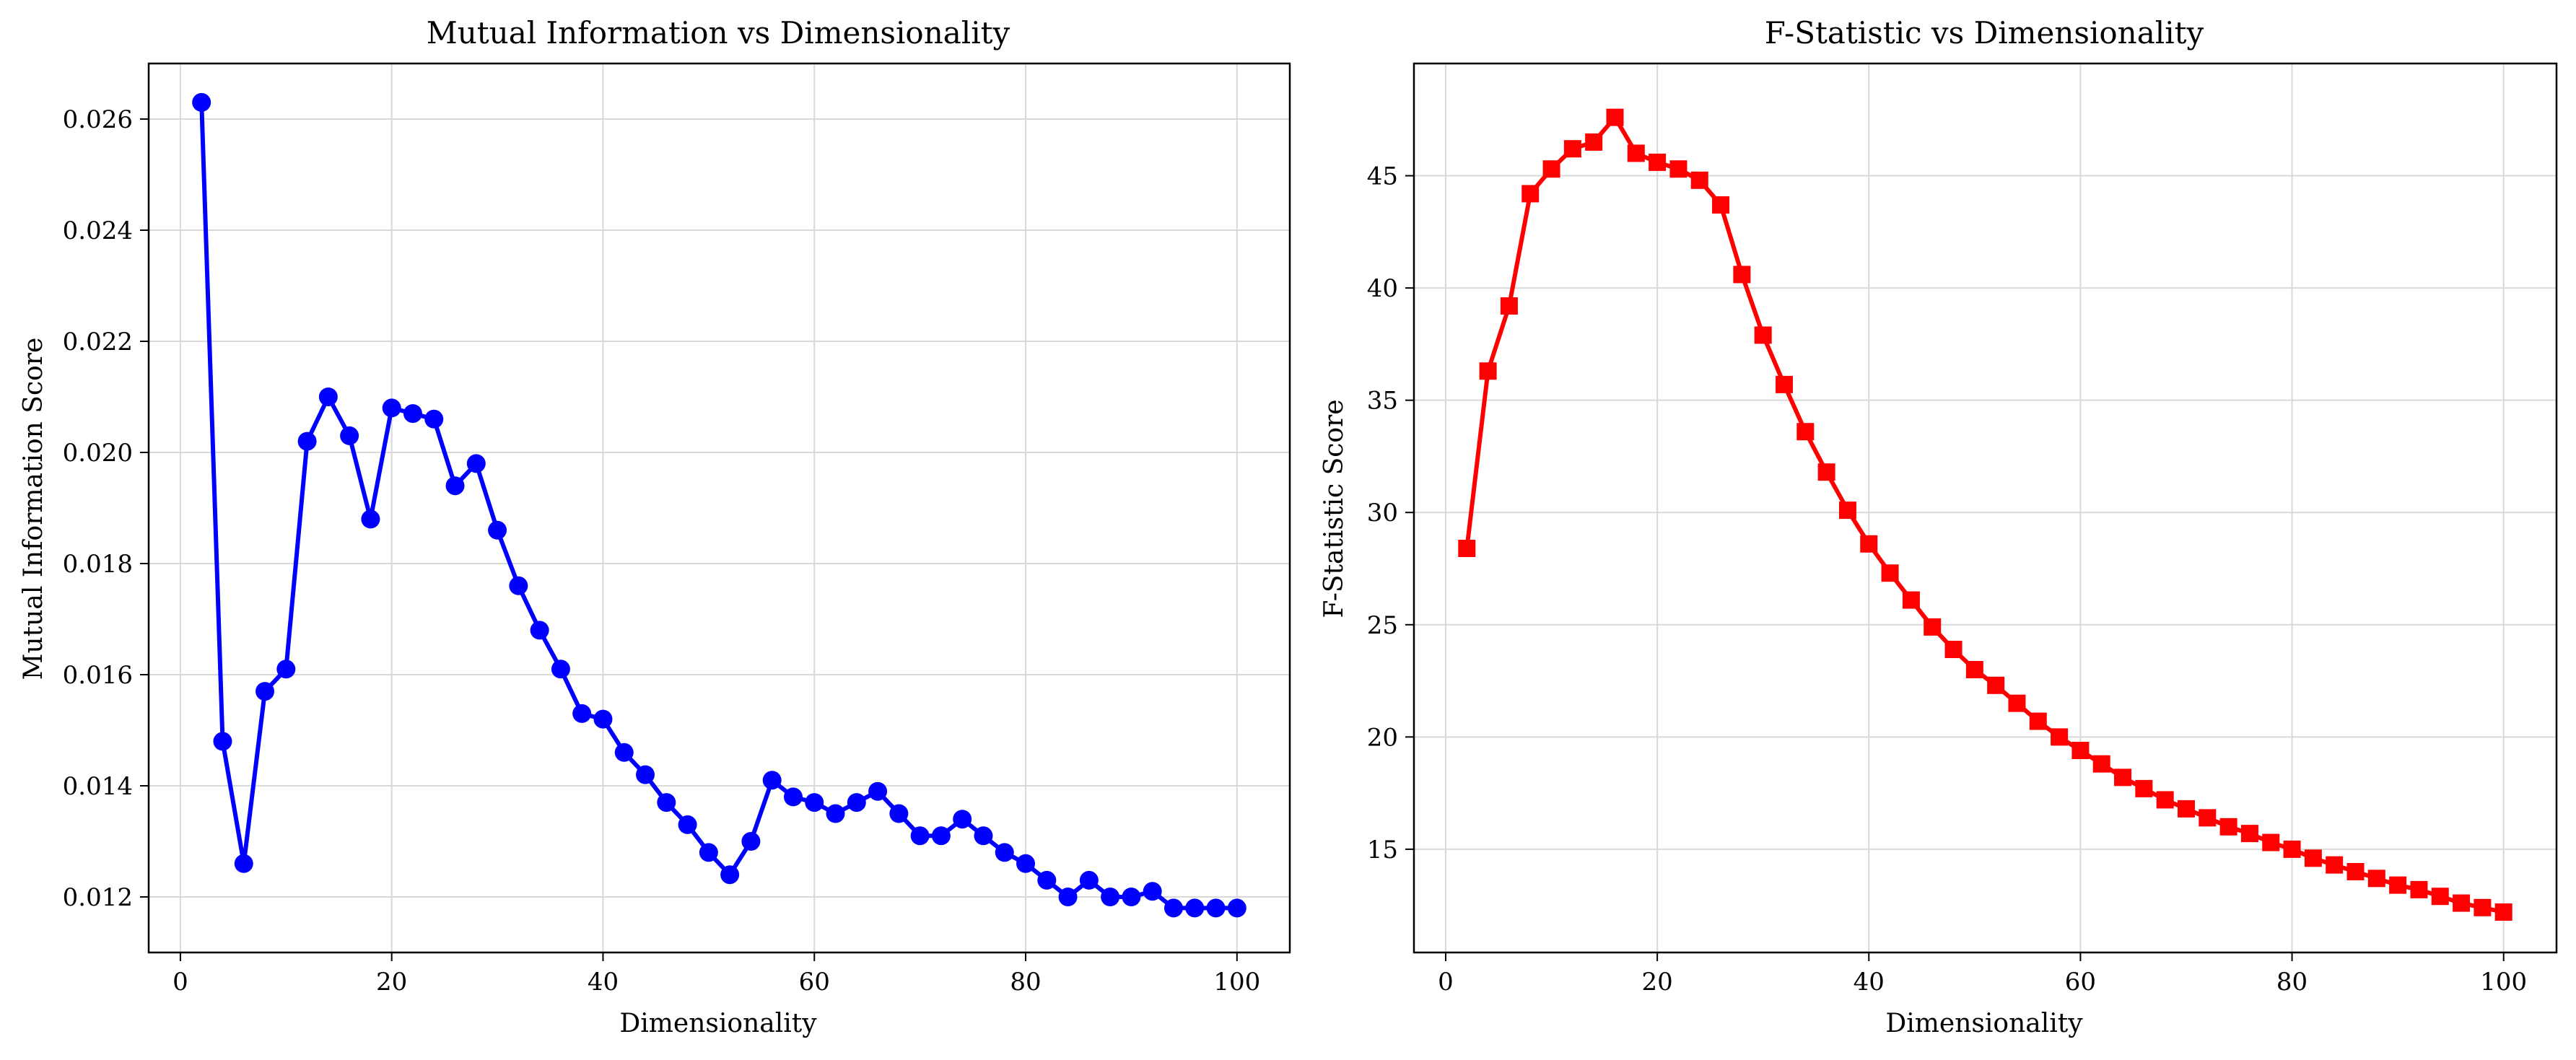 This screenshot has height=1060, width=2576. I want to click on x-tick-label: 0, so click(1446, 982).